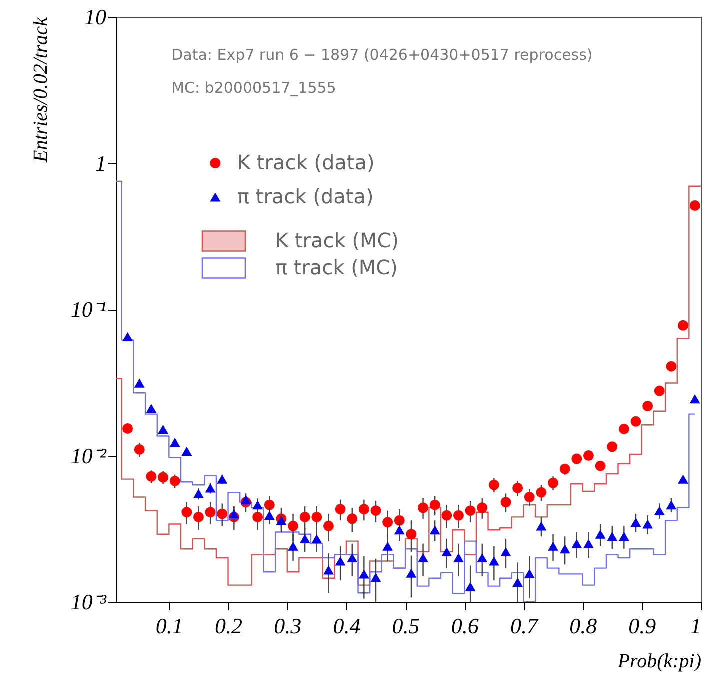  What do you see at coordinates (659, 661) in the screenshot?
I see `x-axis-title: Prob(k:pi)` at bounding box center [659, 661].